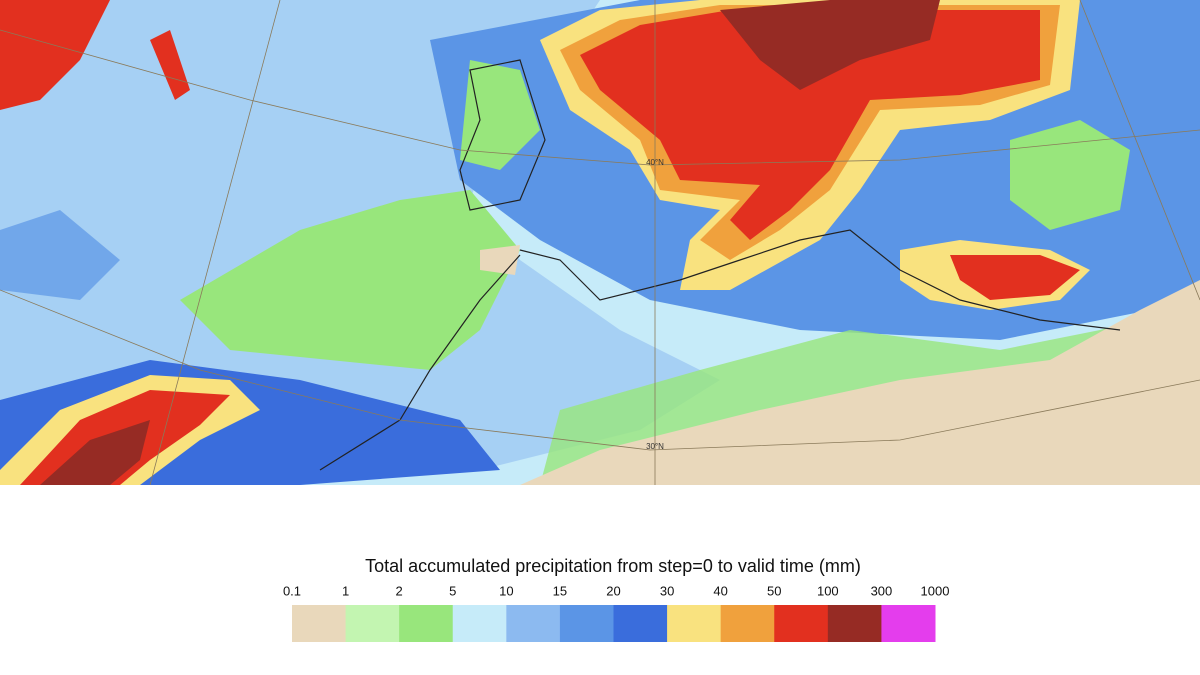 This screenshot has height=675, width=1200. Describe the element at coordinates (828, 590) in the screenshot. I see `legend-tick-label: 100` at that location.